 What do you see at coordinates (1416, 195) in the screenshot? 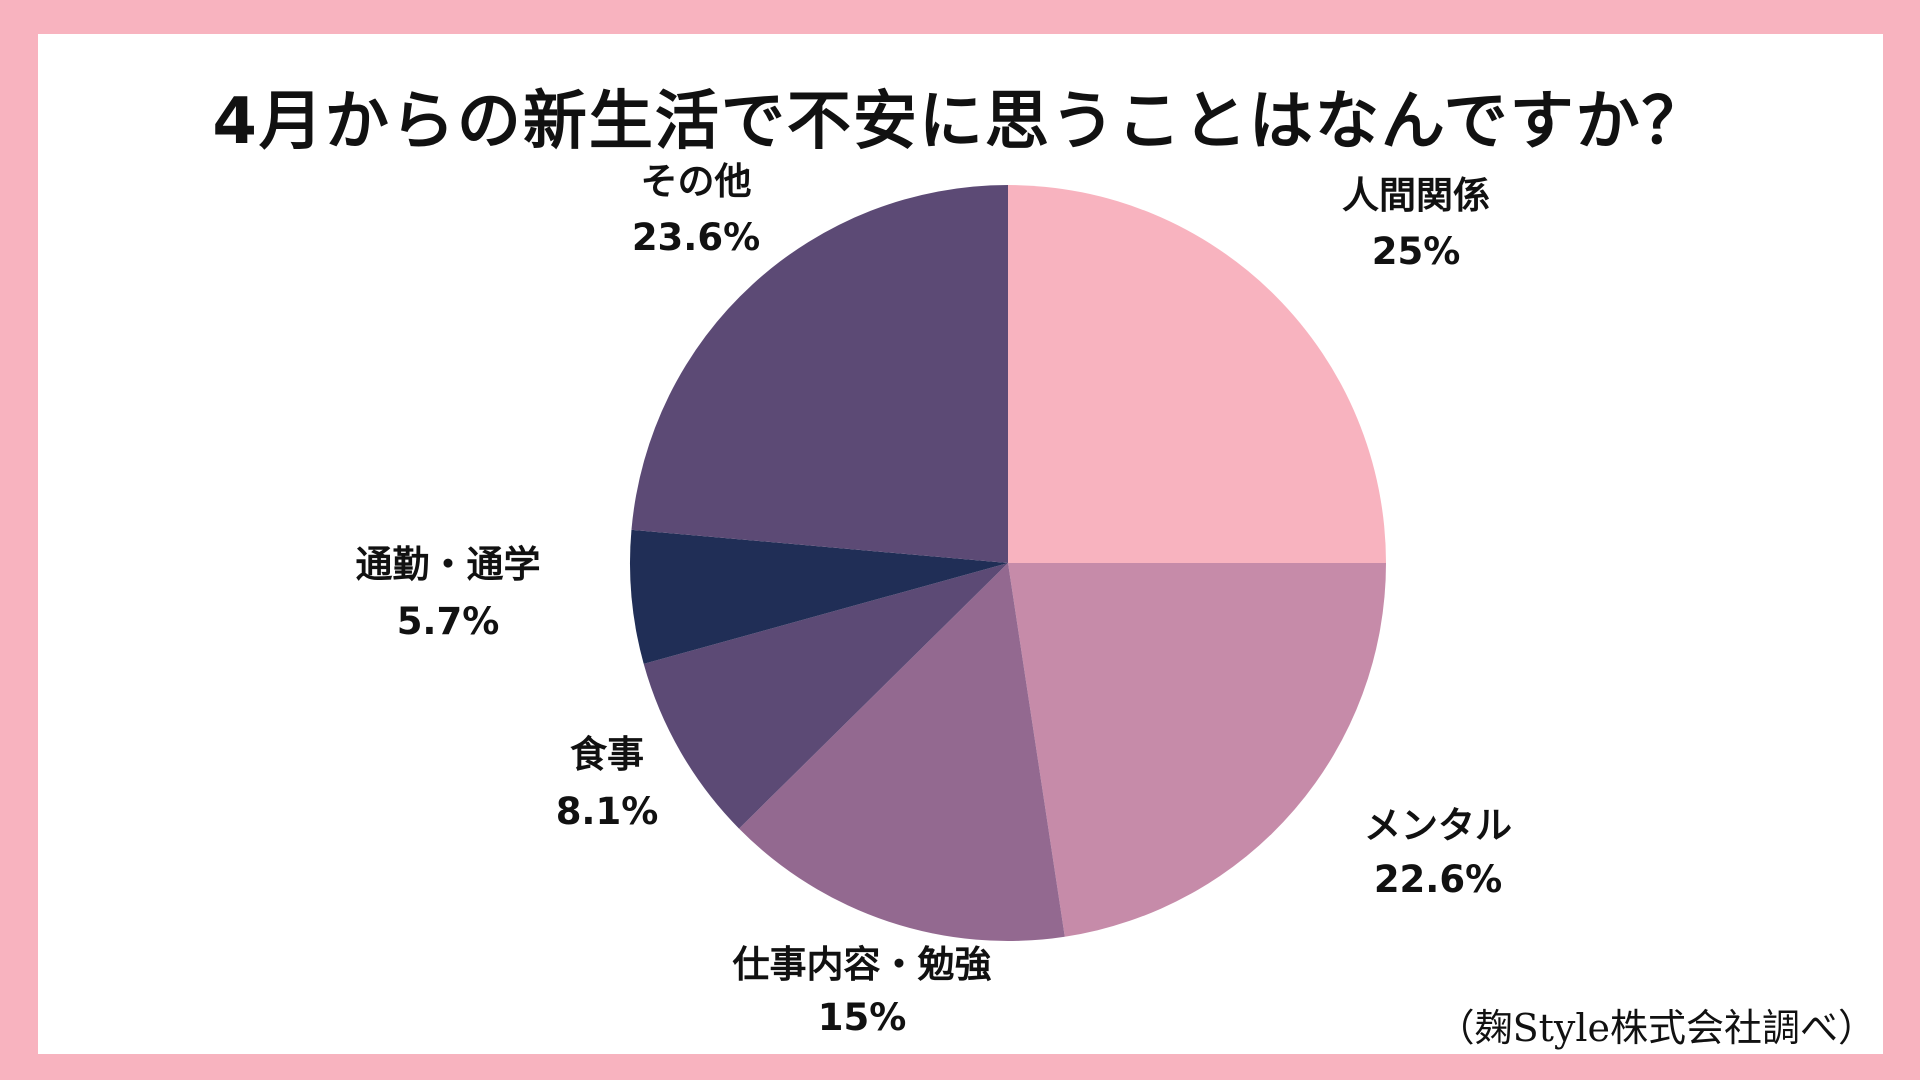
I see `slice-category-label: 人間関係` at bounding box center [1416, 195].